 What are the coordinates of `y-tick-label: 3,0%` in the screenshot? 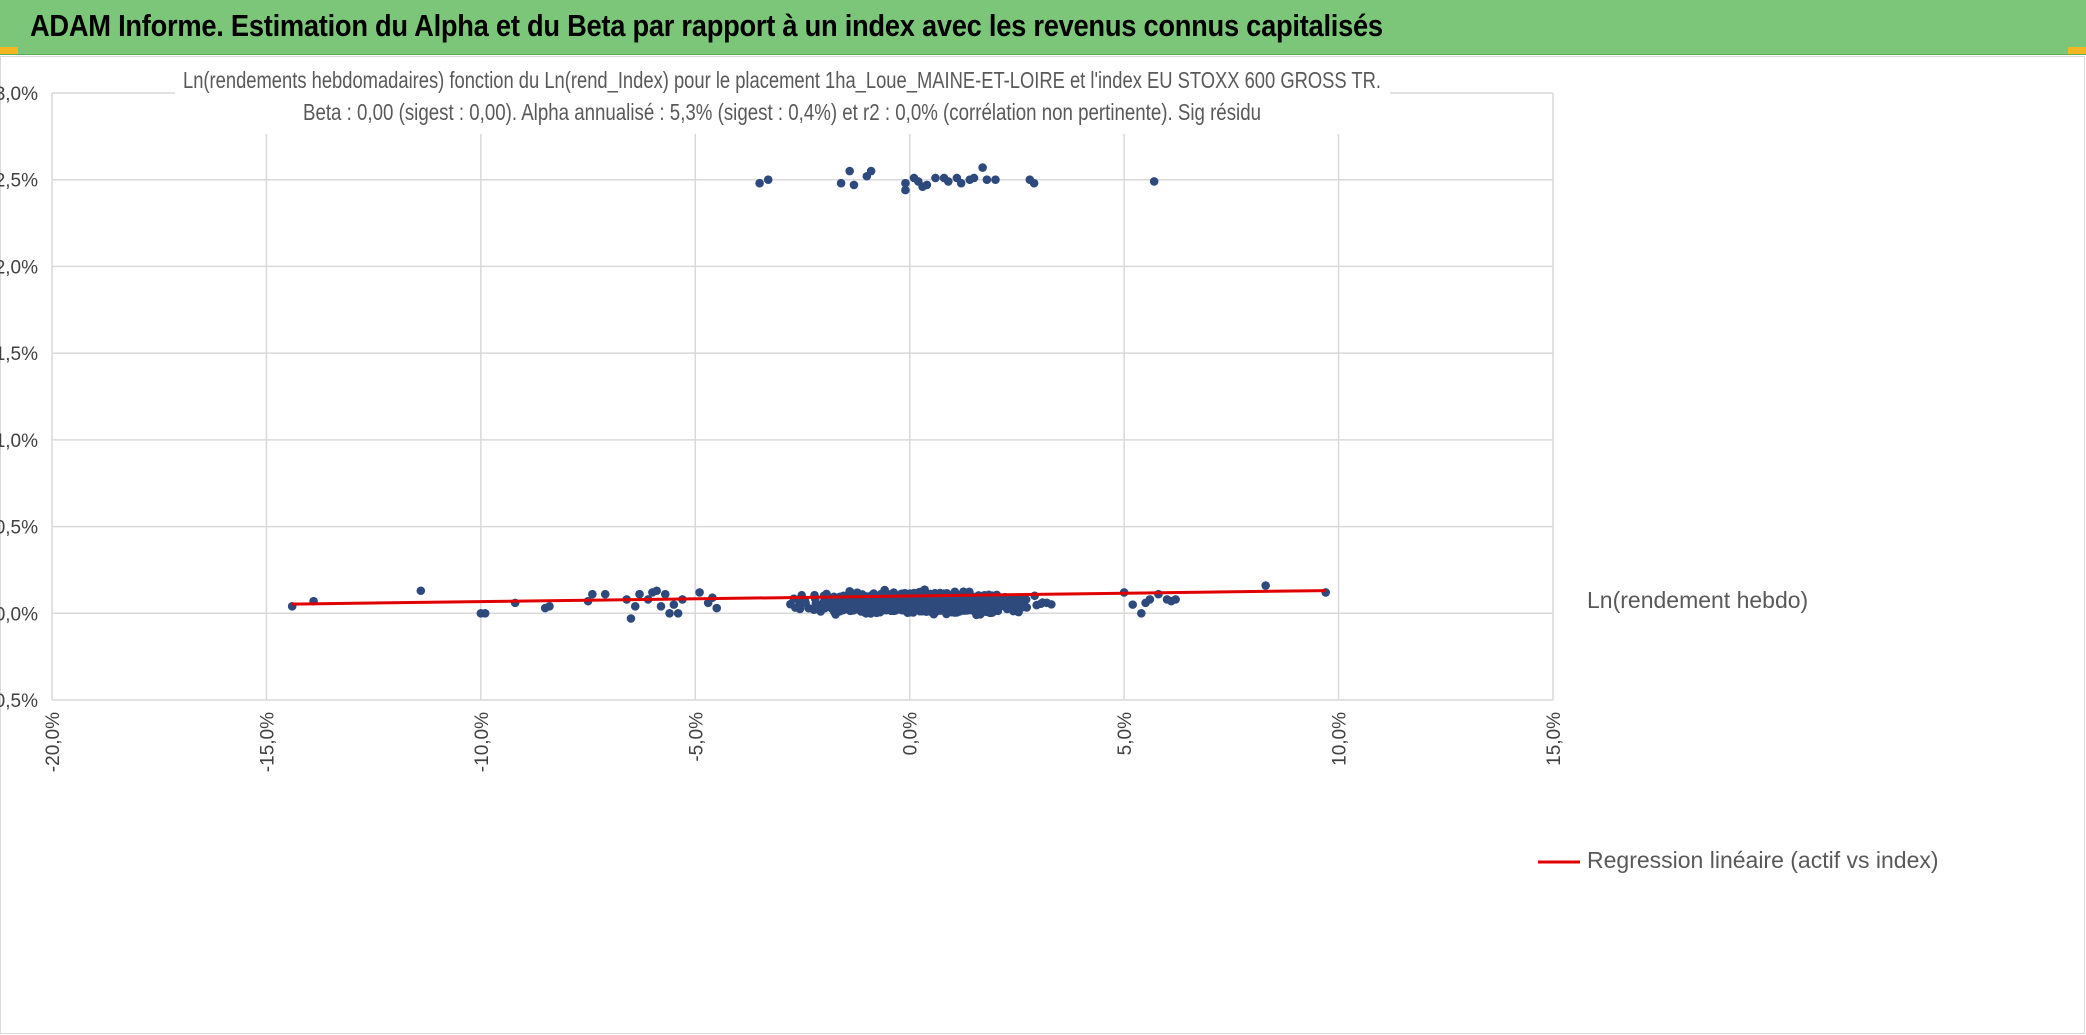 It's located at (19, 94).